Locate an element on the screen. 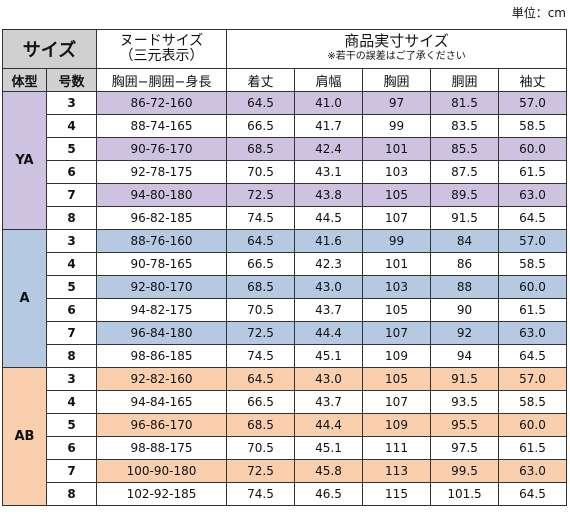 The height and width of the screenshot is (532, 570). nude-size-cell: 96-84-180 is located at coordinates (161, 333).